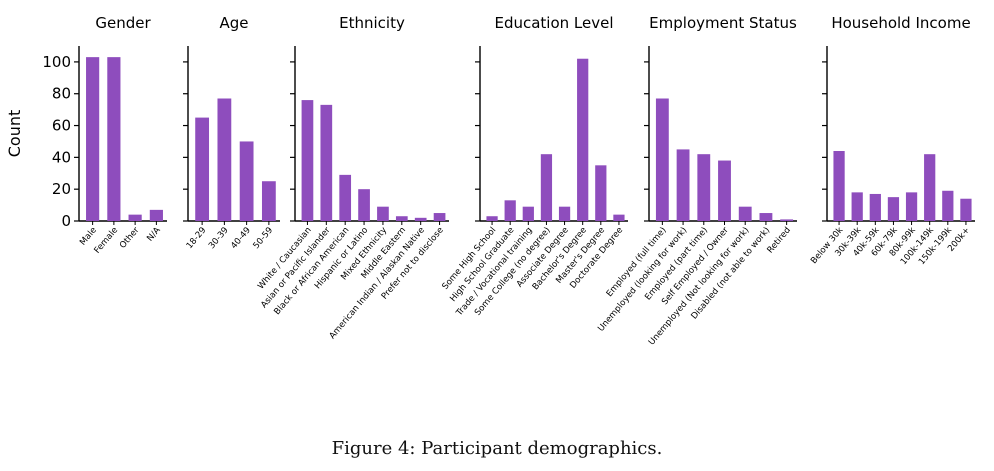 The image size is (994, 471). Describe the element at coordinates (241, 239) in the screenshot. I see `panel-2-category-label: 40-49` at that location.